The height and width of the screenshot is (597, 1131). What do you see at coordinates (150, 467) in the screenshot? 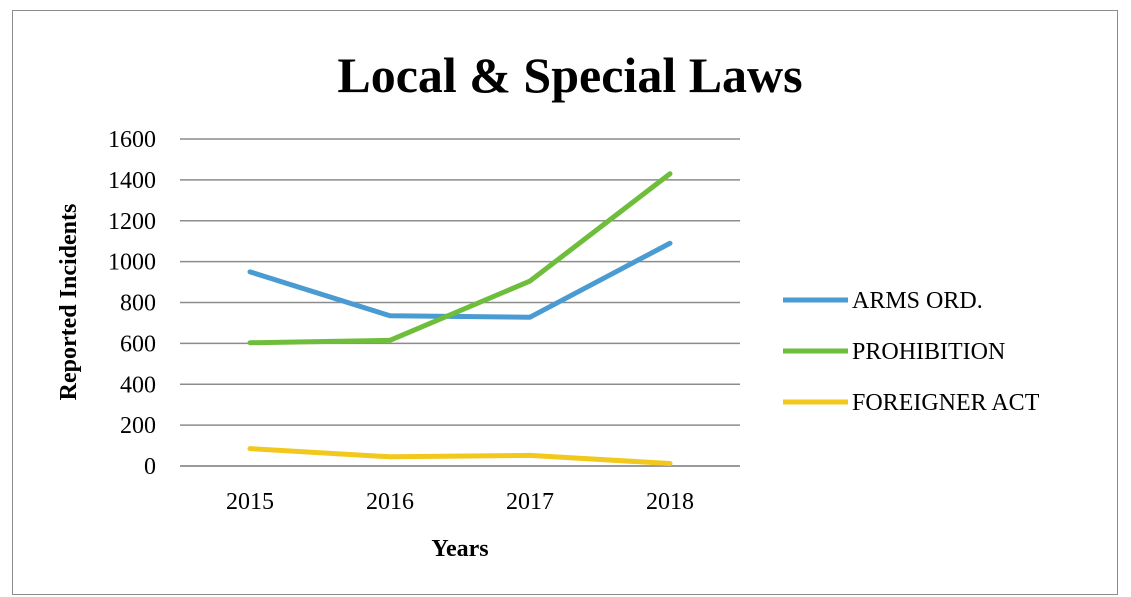
I see `y-tick-label: 0` at bounding box center [150, 467].